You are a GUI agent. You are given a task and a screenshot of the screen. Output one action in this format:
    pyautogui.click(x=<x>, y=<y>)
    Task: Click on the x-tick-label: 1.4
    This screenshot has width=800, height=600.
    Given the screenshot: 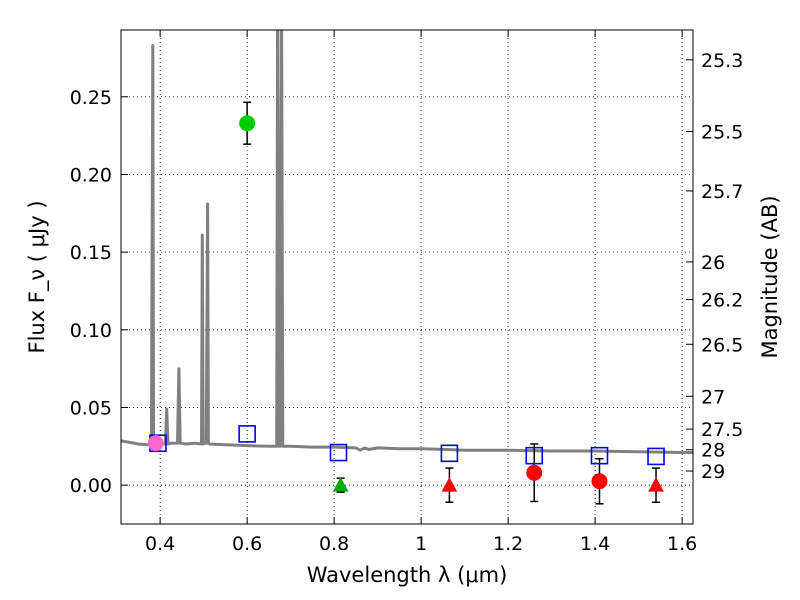 What is the action you would take?
    pyautogui.click(x=595, y=544)
    